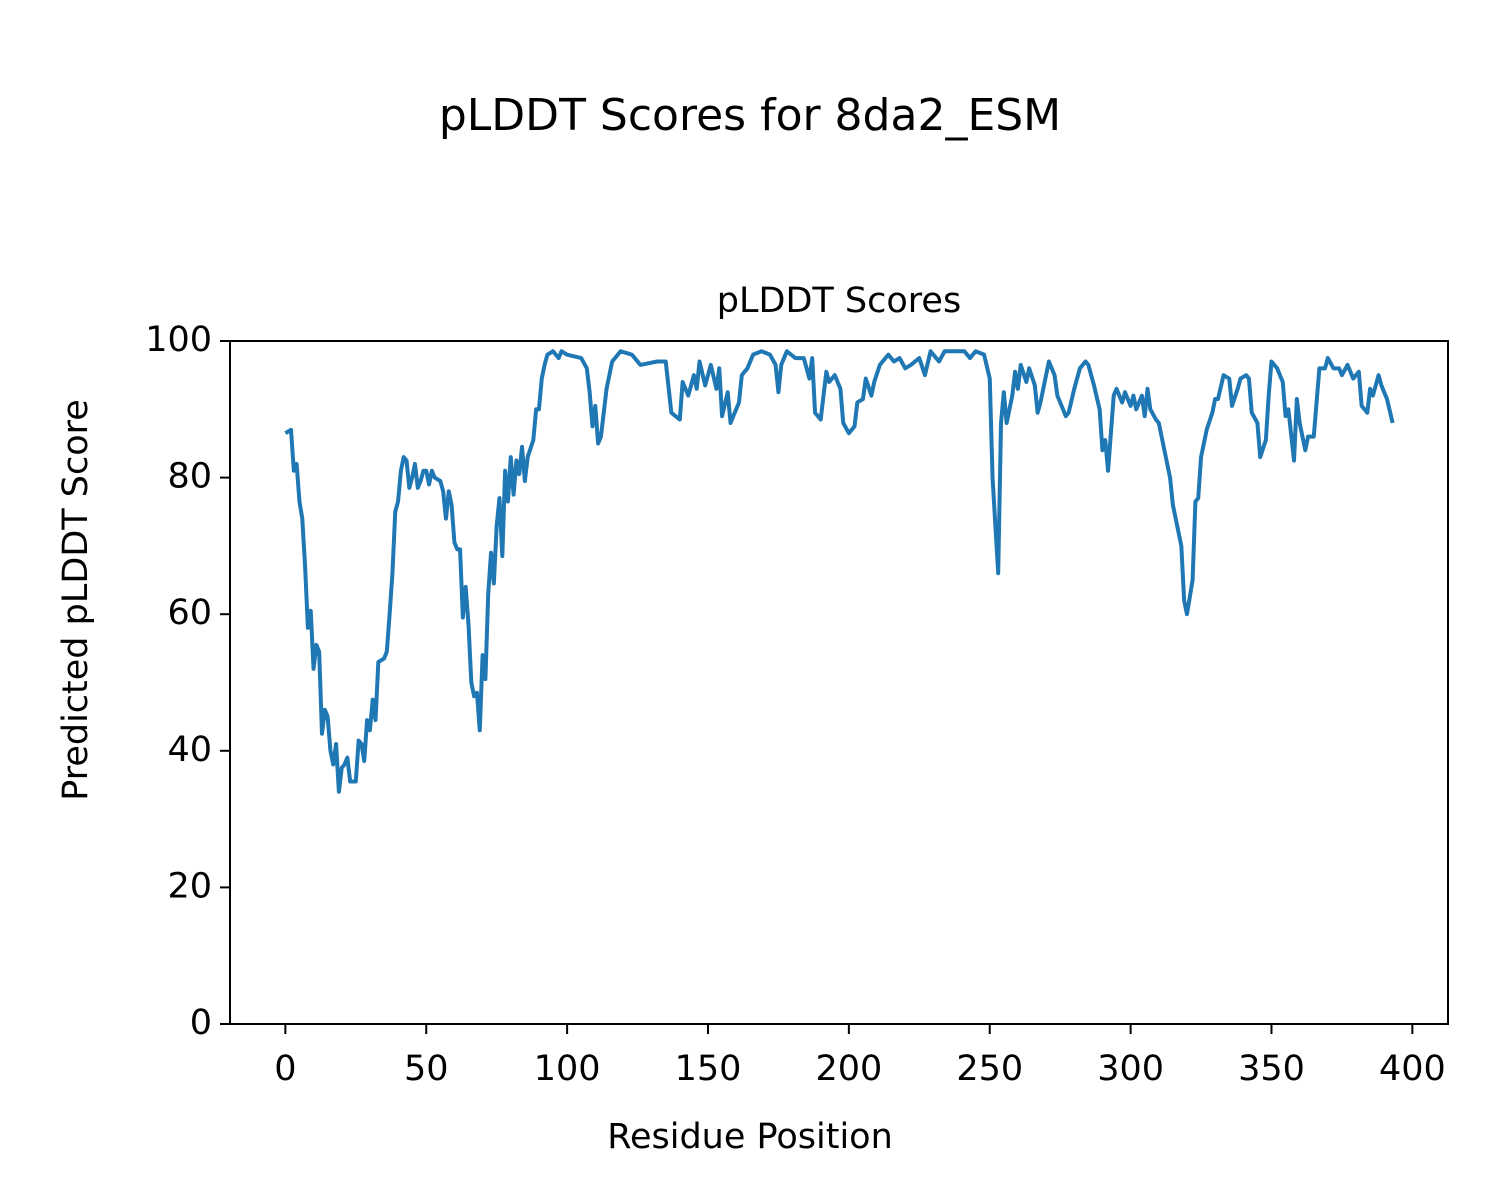 Image resolution: width=1500 pixels, height=1204 pixels. Describe the element at coordinates (285, 1069) in the screenshot. I see `x-tick-label: 0` at that location.